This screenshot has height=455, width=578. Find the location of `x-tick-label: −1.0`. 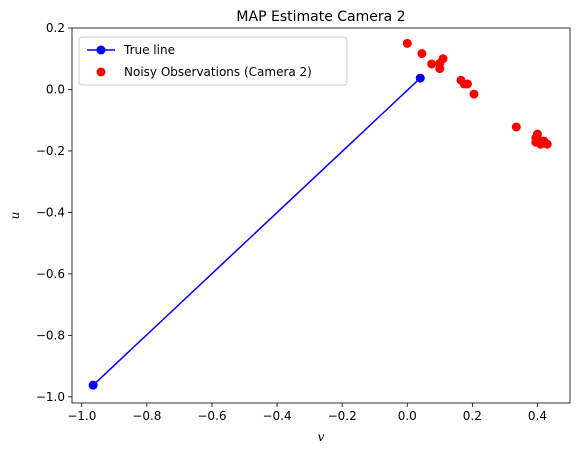

x-tick-label: −1.0 is located at coordinates (81, 416).